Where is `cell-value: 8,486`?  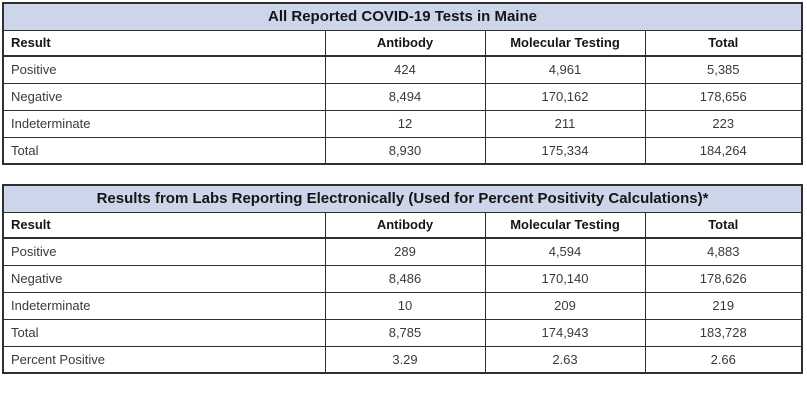 cell-value: 8,486 is located at coordinates (405, 278).